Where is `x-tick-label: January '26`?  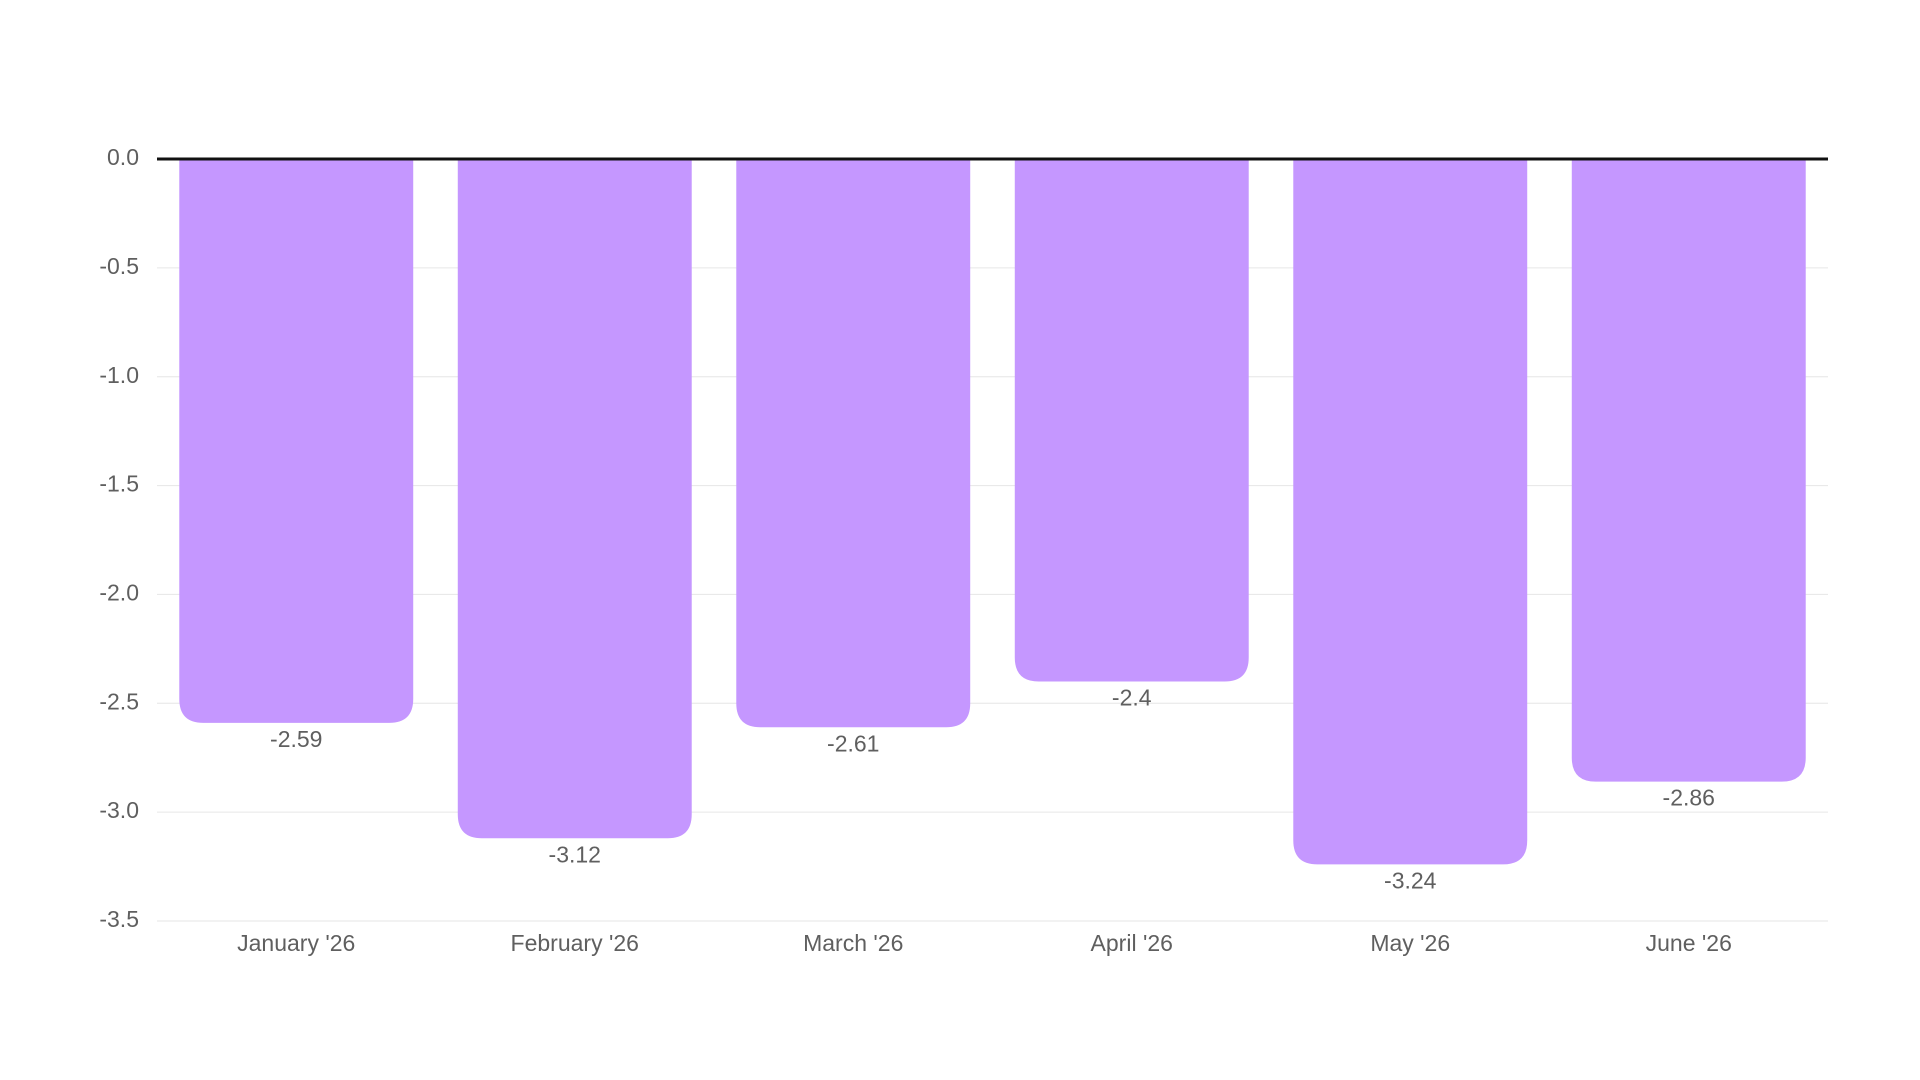
x-tick-label: January '26 is located at coordinates (296, 943).